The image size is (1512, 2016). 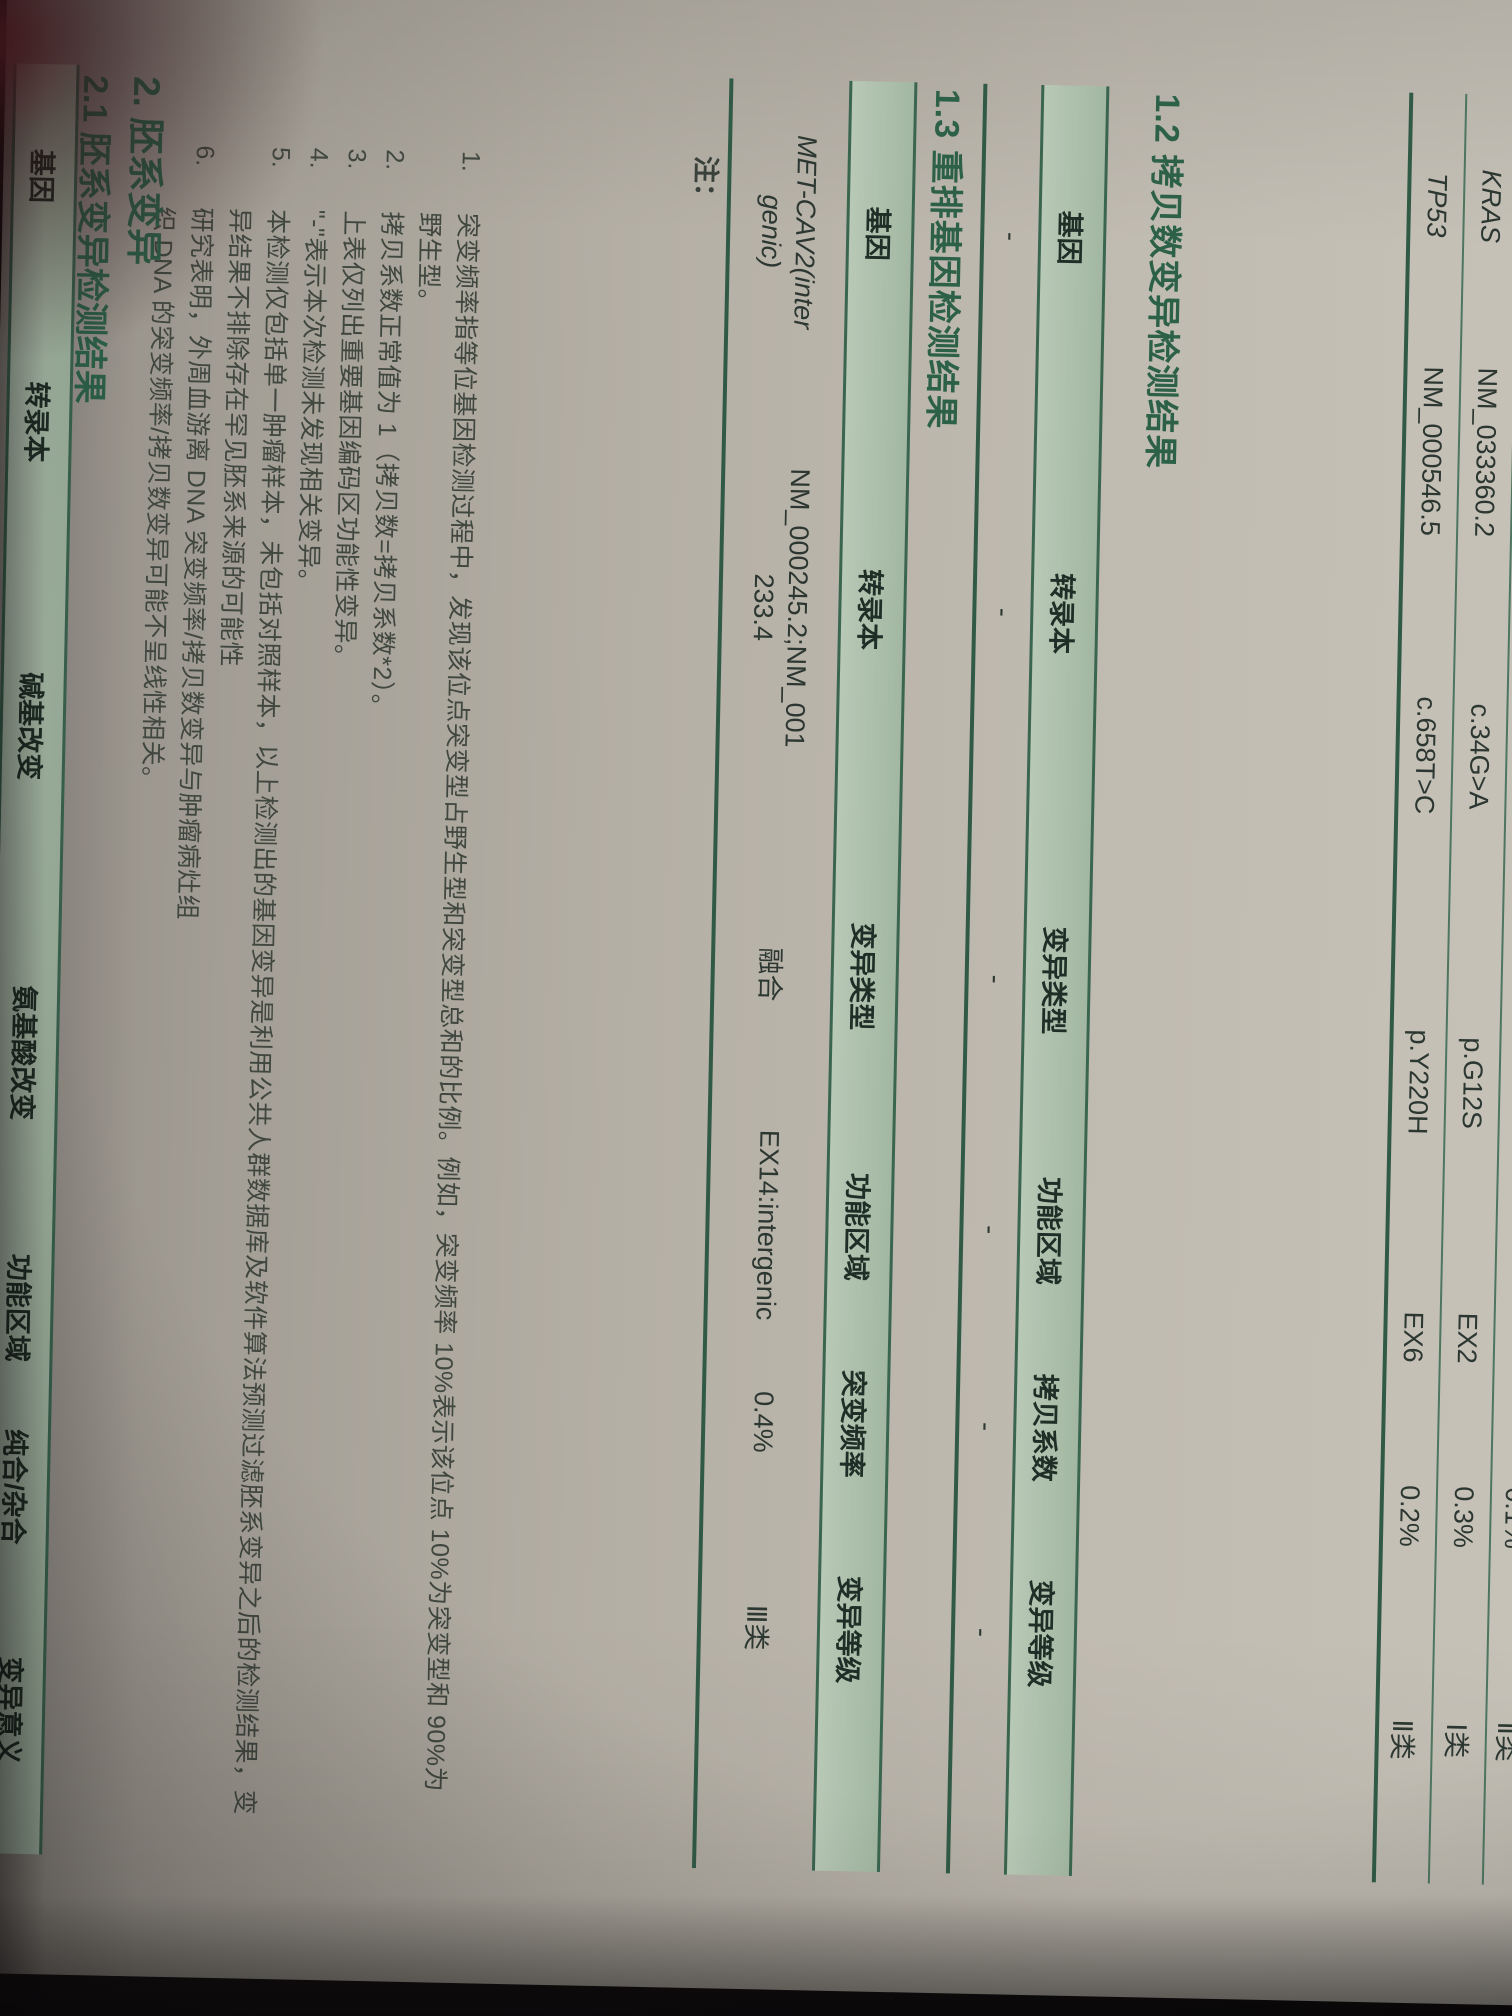 What do you see at coordinates (1027, 979) in the screenshot?
I see `cnv-table: 基因 转录本 变异类型 功能区域 拷贝系数 变异等级 - - - - - -` at bounding box center [1027, 979].